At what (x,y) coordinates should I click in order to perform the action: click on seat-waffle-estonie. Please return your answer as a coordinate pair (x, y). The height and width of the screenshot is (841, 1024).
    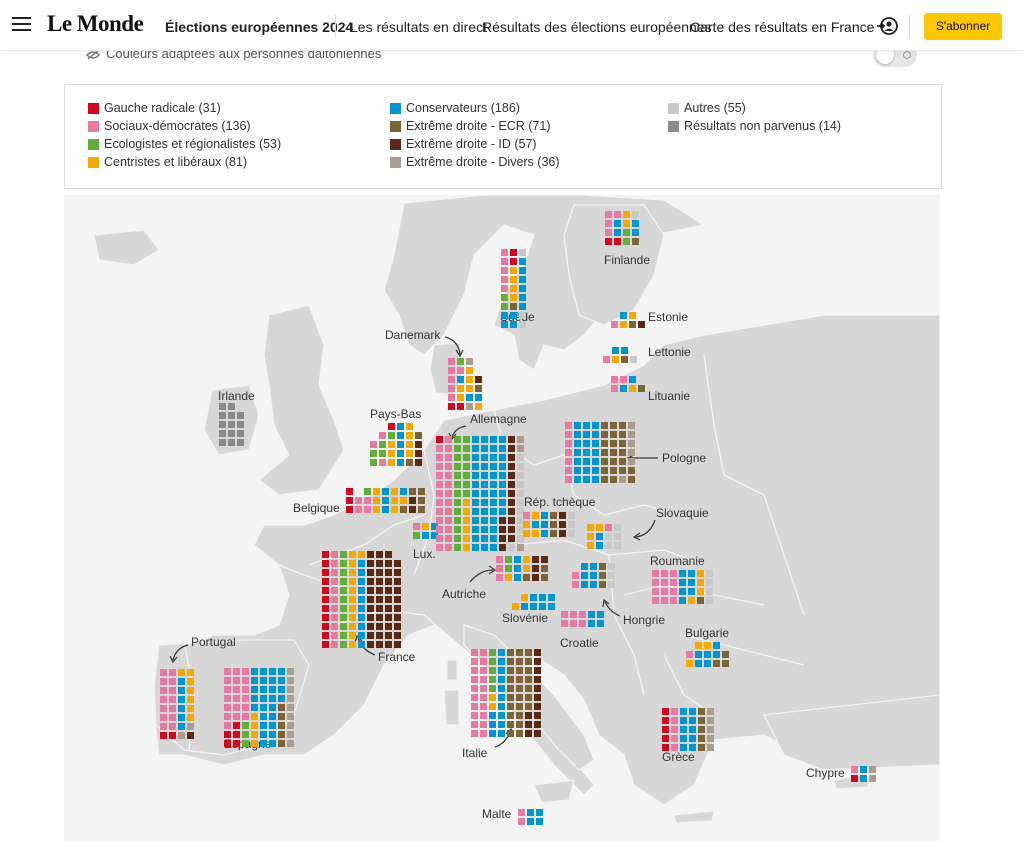
    Looking at the image, I should click on (629, 321).